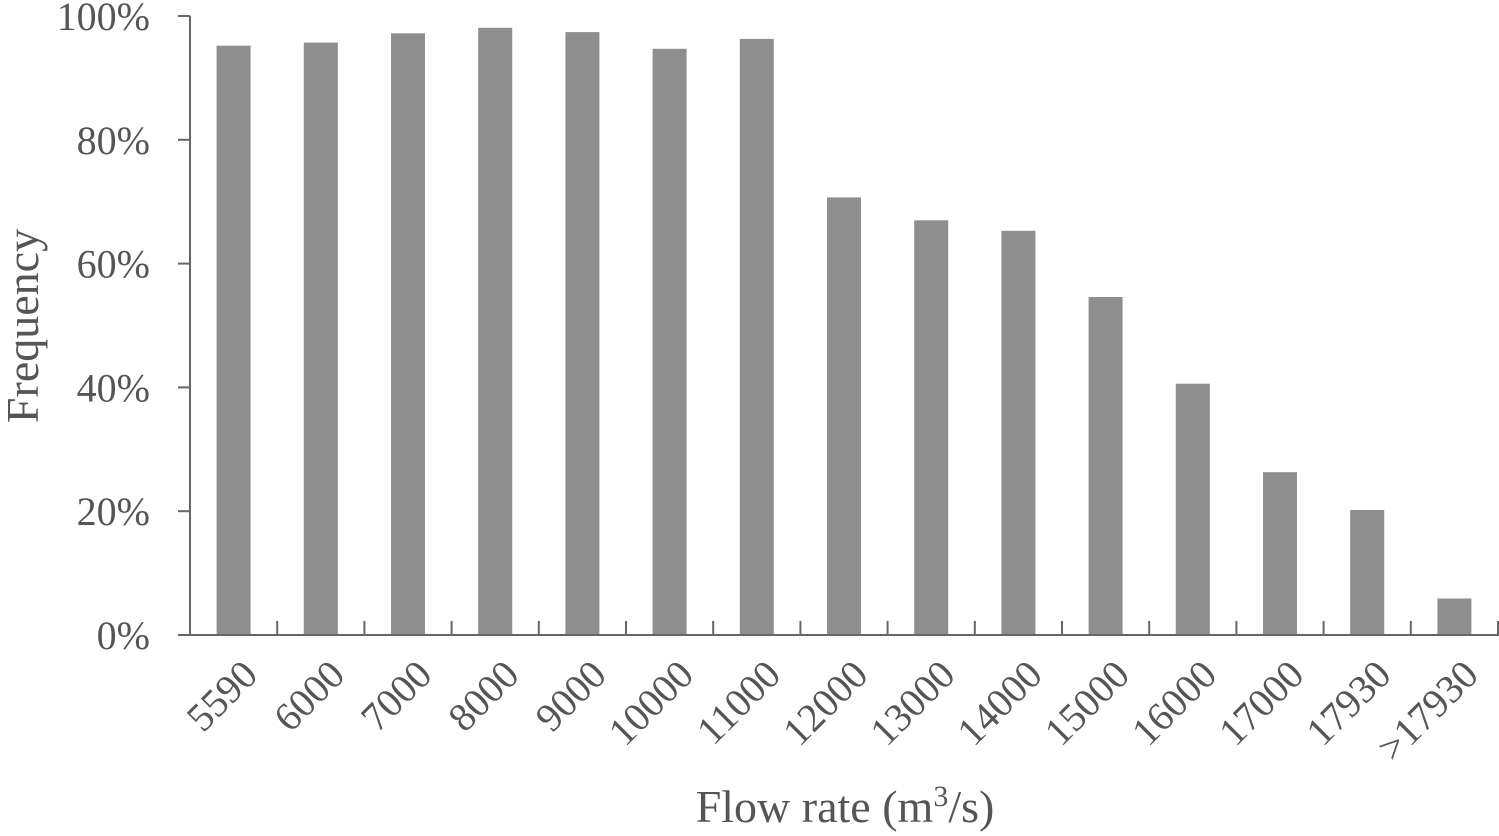 Image resolution: width=1499 pixels, height=836 pixels. I want to click on x-tick-label: 7000, so click(396, 696).